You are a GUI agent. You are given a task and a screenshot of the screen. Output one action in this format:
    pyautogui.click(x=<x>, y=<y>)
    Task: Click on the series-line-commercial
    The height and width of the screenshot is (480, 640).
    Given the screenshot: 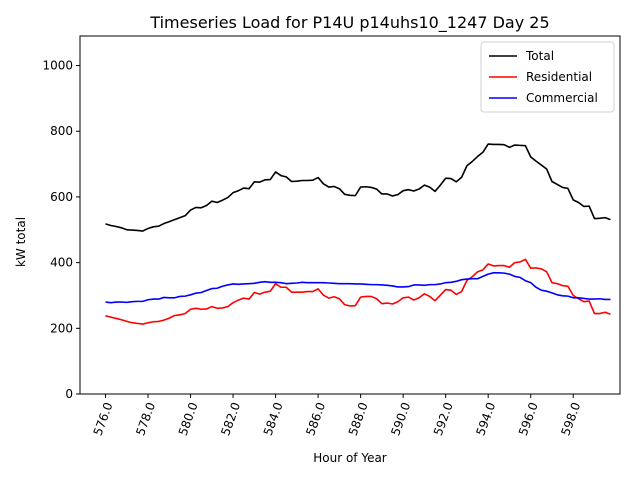 What is the action you would take?
    pyautogui.click(x=358, y=288)
    